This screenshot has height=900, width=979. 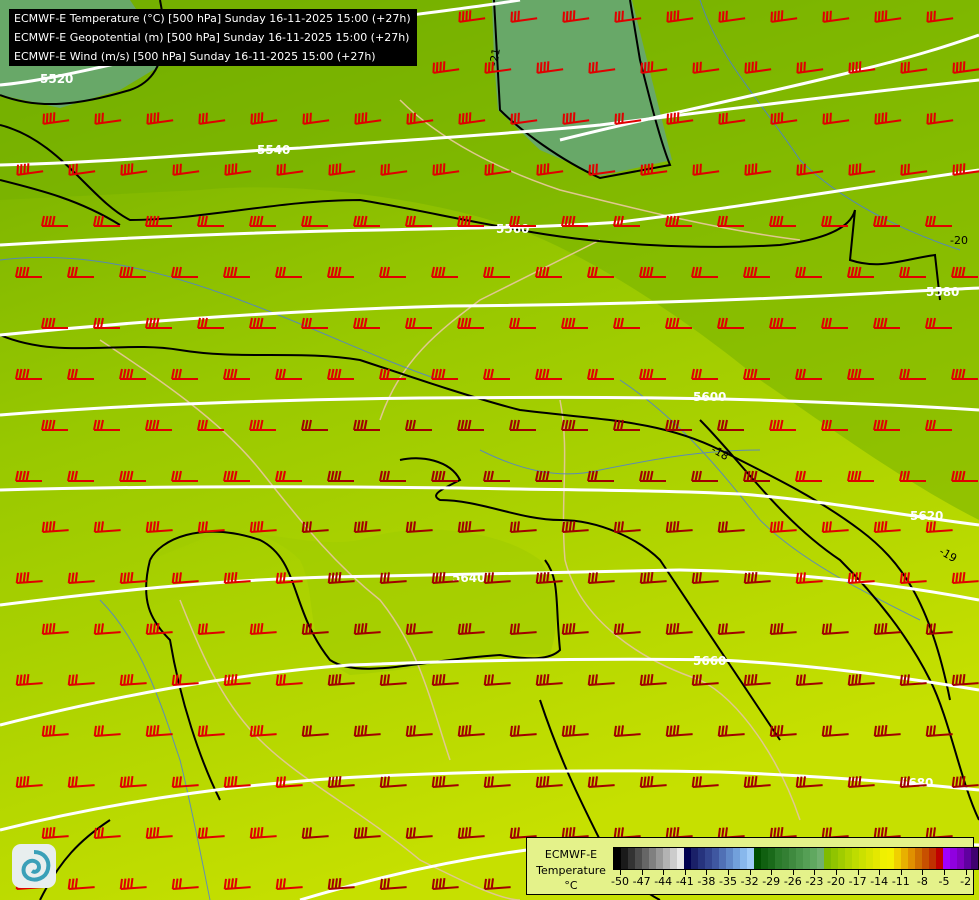 What do you see at coordinates (495, 57) in the screenshot?
I see `isotherm-label: -21` at bounding box center [495, 57].